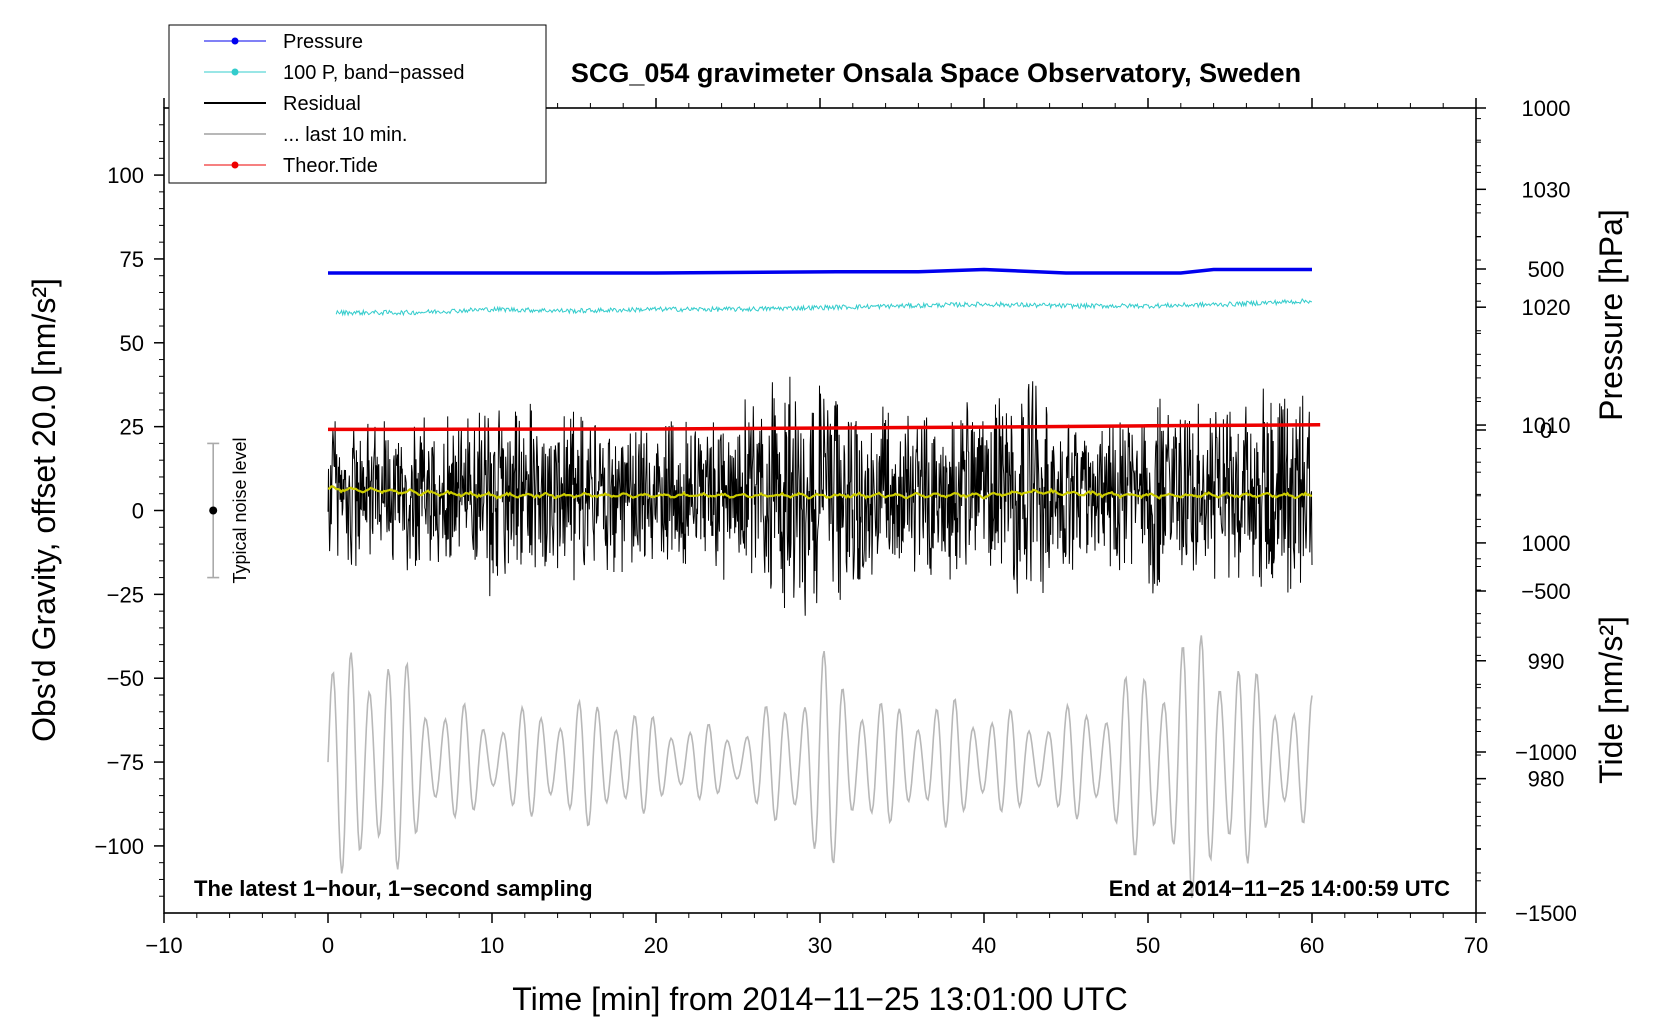 The image size is (1660, 1020). What do you see at coordinates (330, 166) in the screenshot?
I see `legend-label: Theor.Tide` at bounding box center [330, 166].